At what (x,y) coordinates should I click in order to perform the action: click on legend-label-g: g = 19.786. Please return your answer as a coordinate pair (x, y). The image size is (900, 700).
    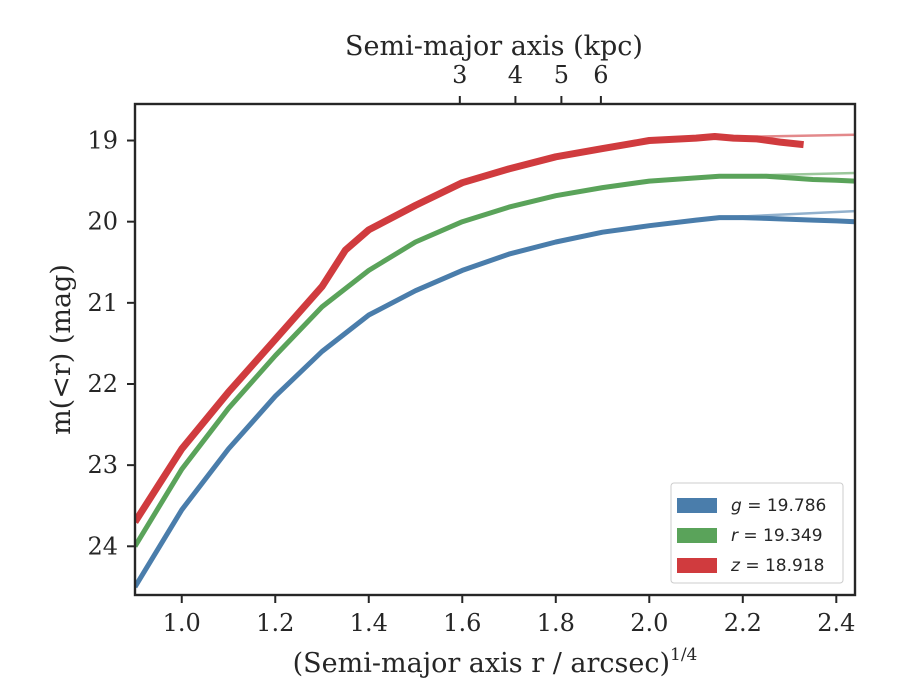
    Looking at the image, I should click on (778, 506).